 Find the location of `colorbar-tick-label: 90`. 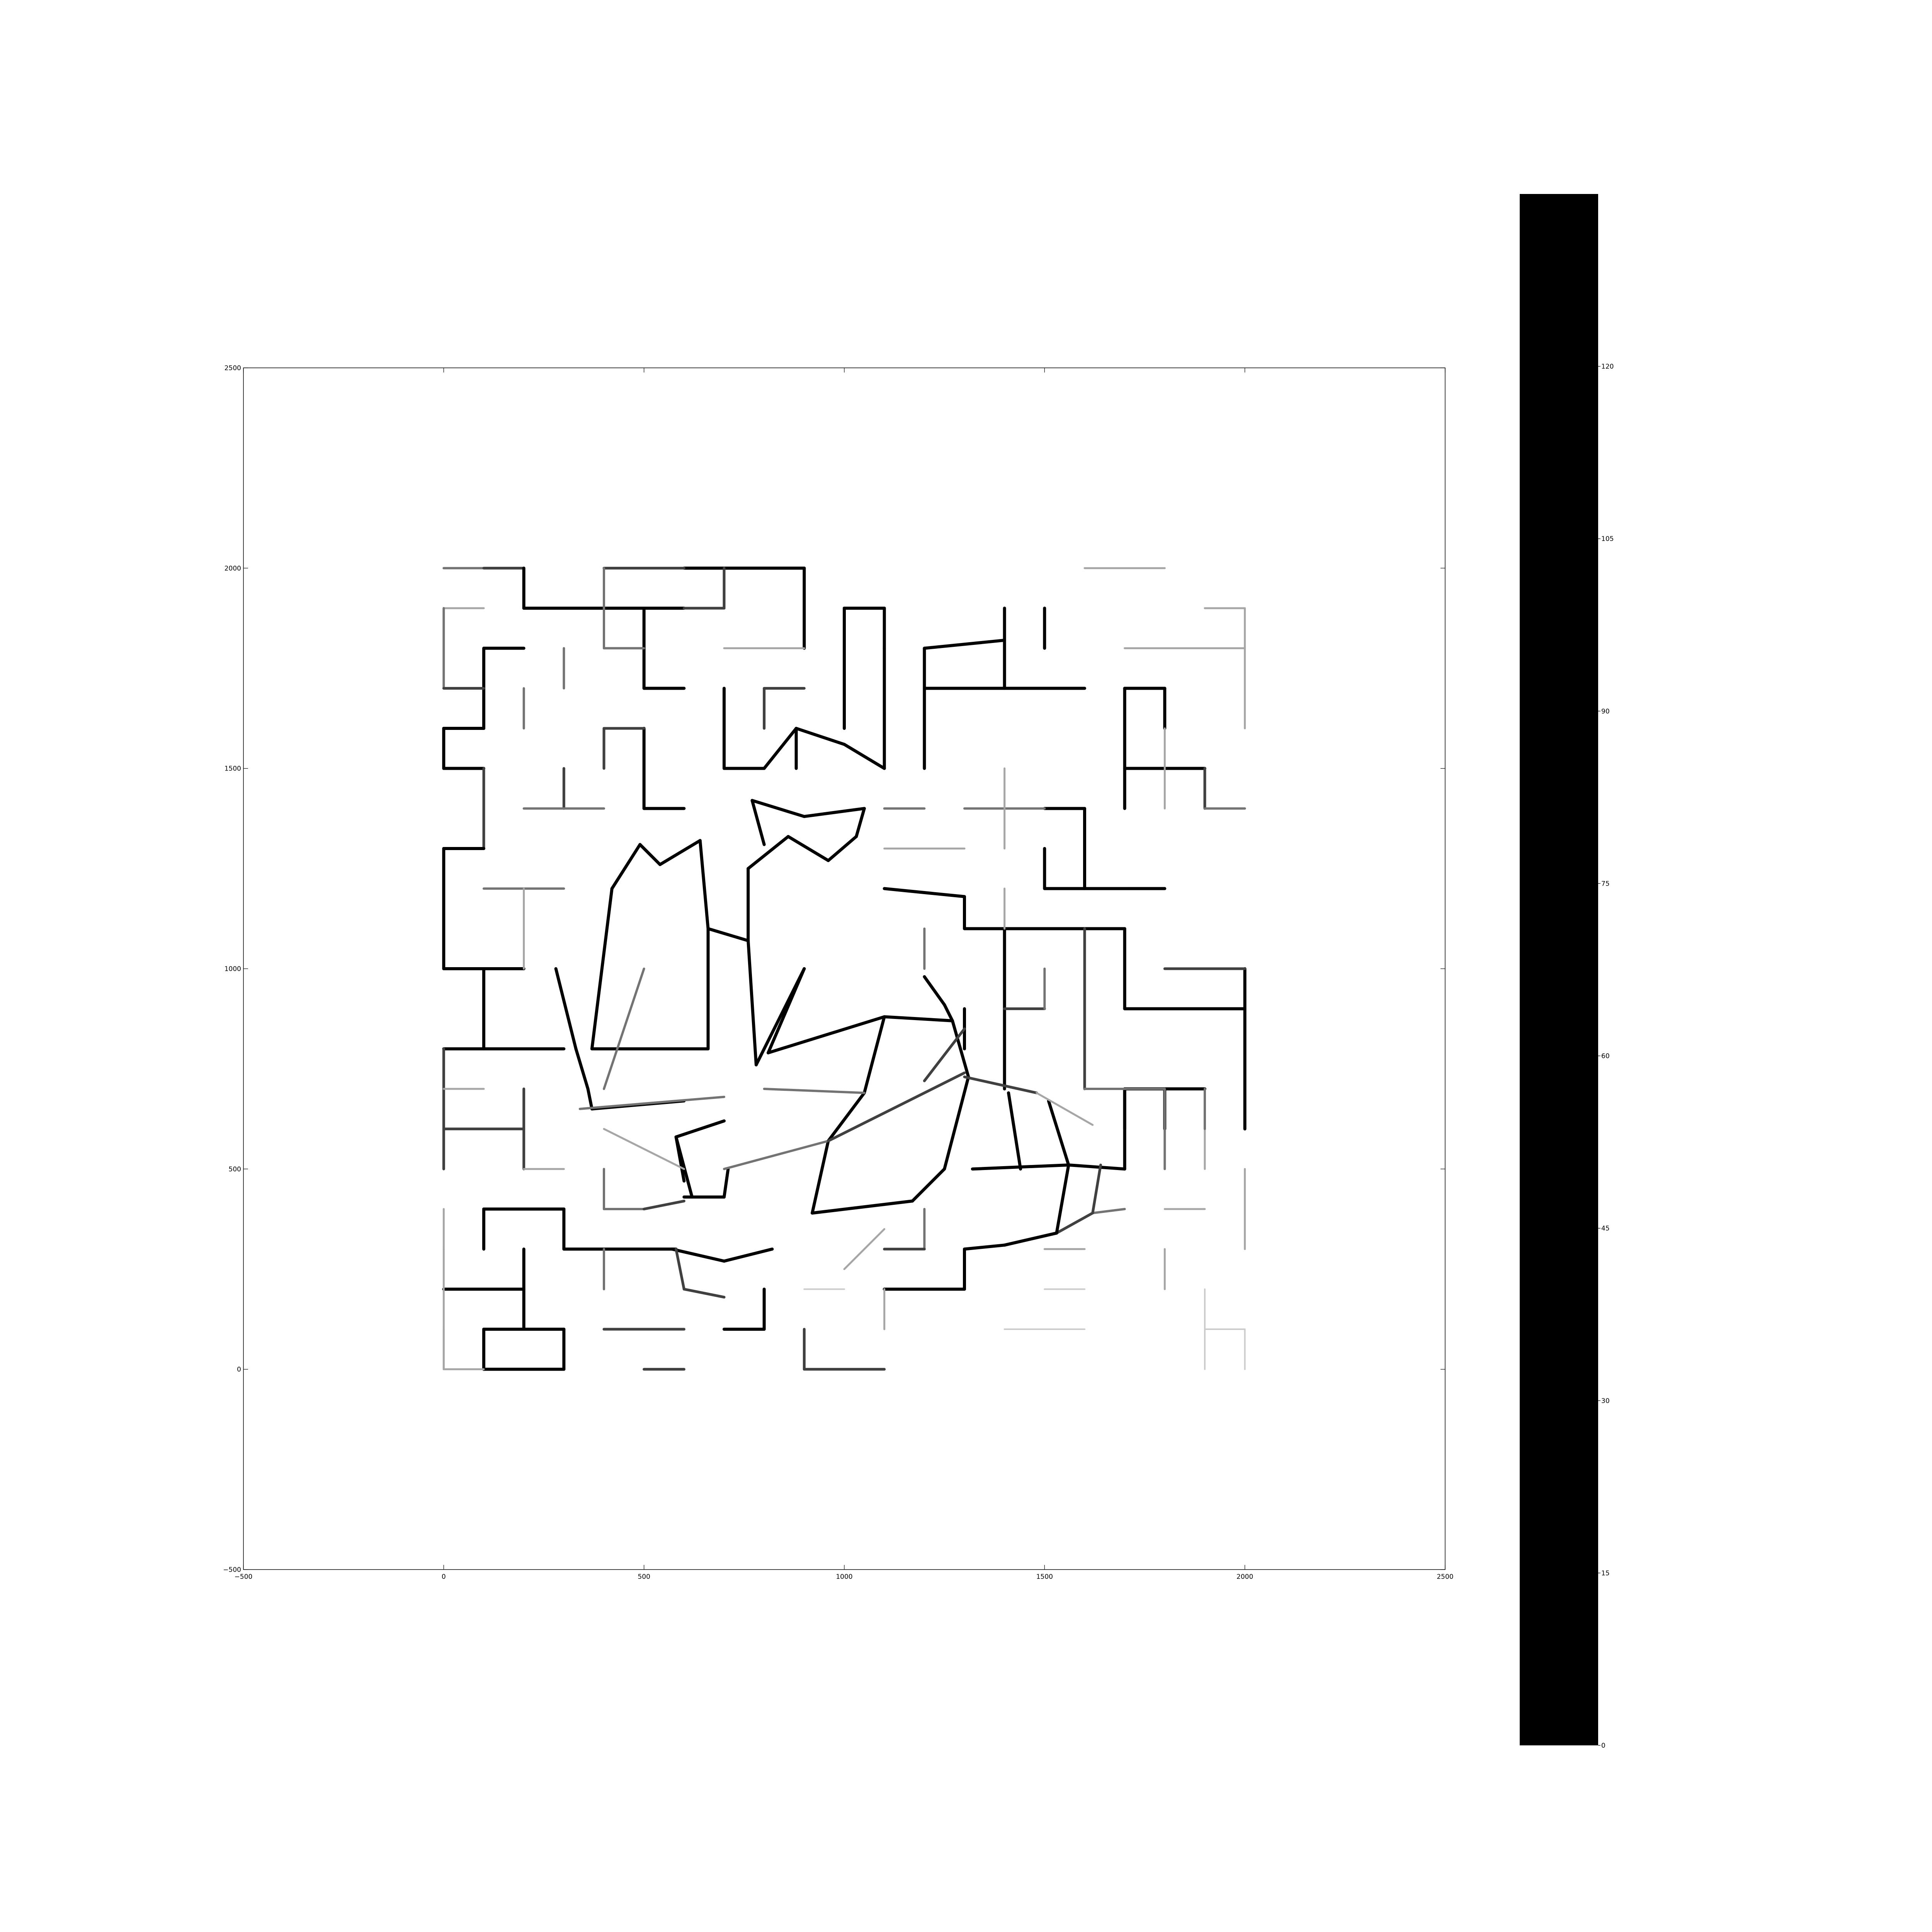

colorbar-tick-label: 90 is located at coordinates (1605, 711).